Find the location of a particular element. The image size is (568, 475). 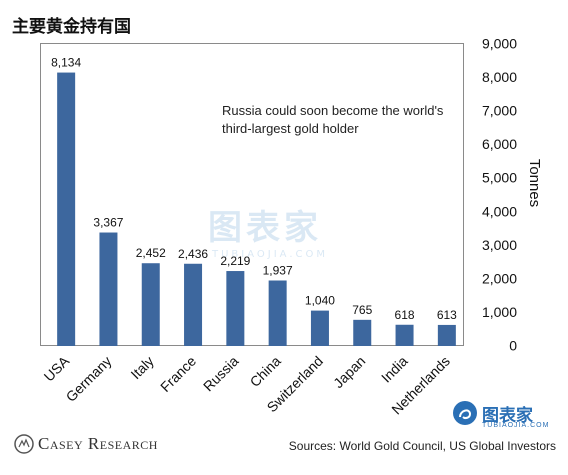

y-axis-title: Tonnes is located at coordinates (534, 183).